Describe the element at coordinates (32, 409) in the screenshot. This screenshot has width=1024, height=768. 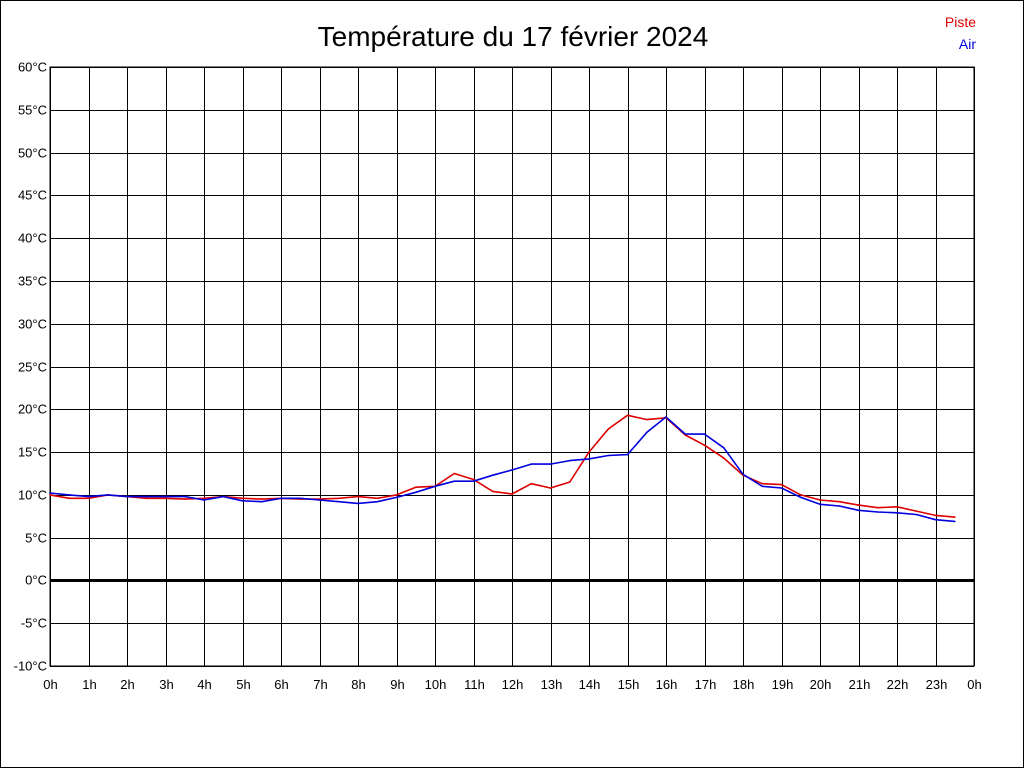
I see `y-tick-label: 20°C` at that location.